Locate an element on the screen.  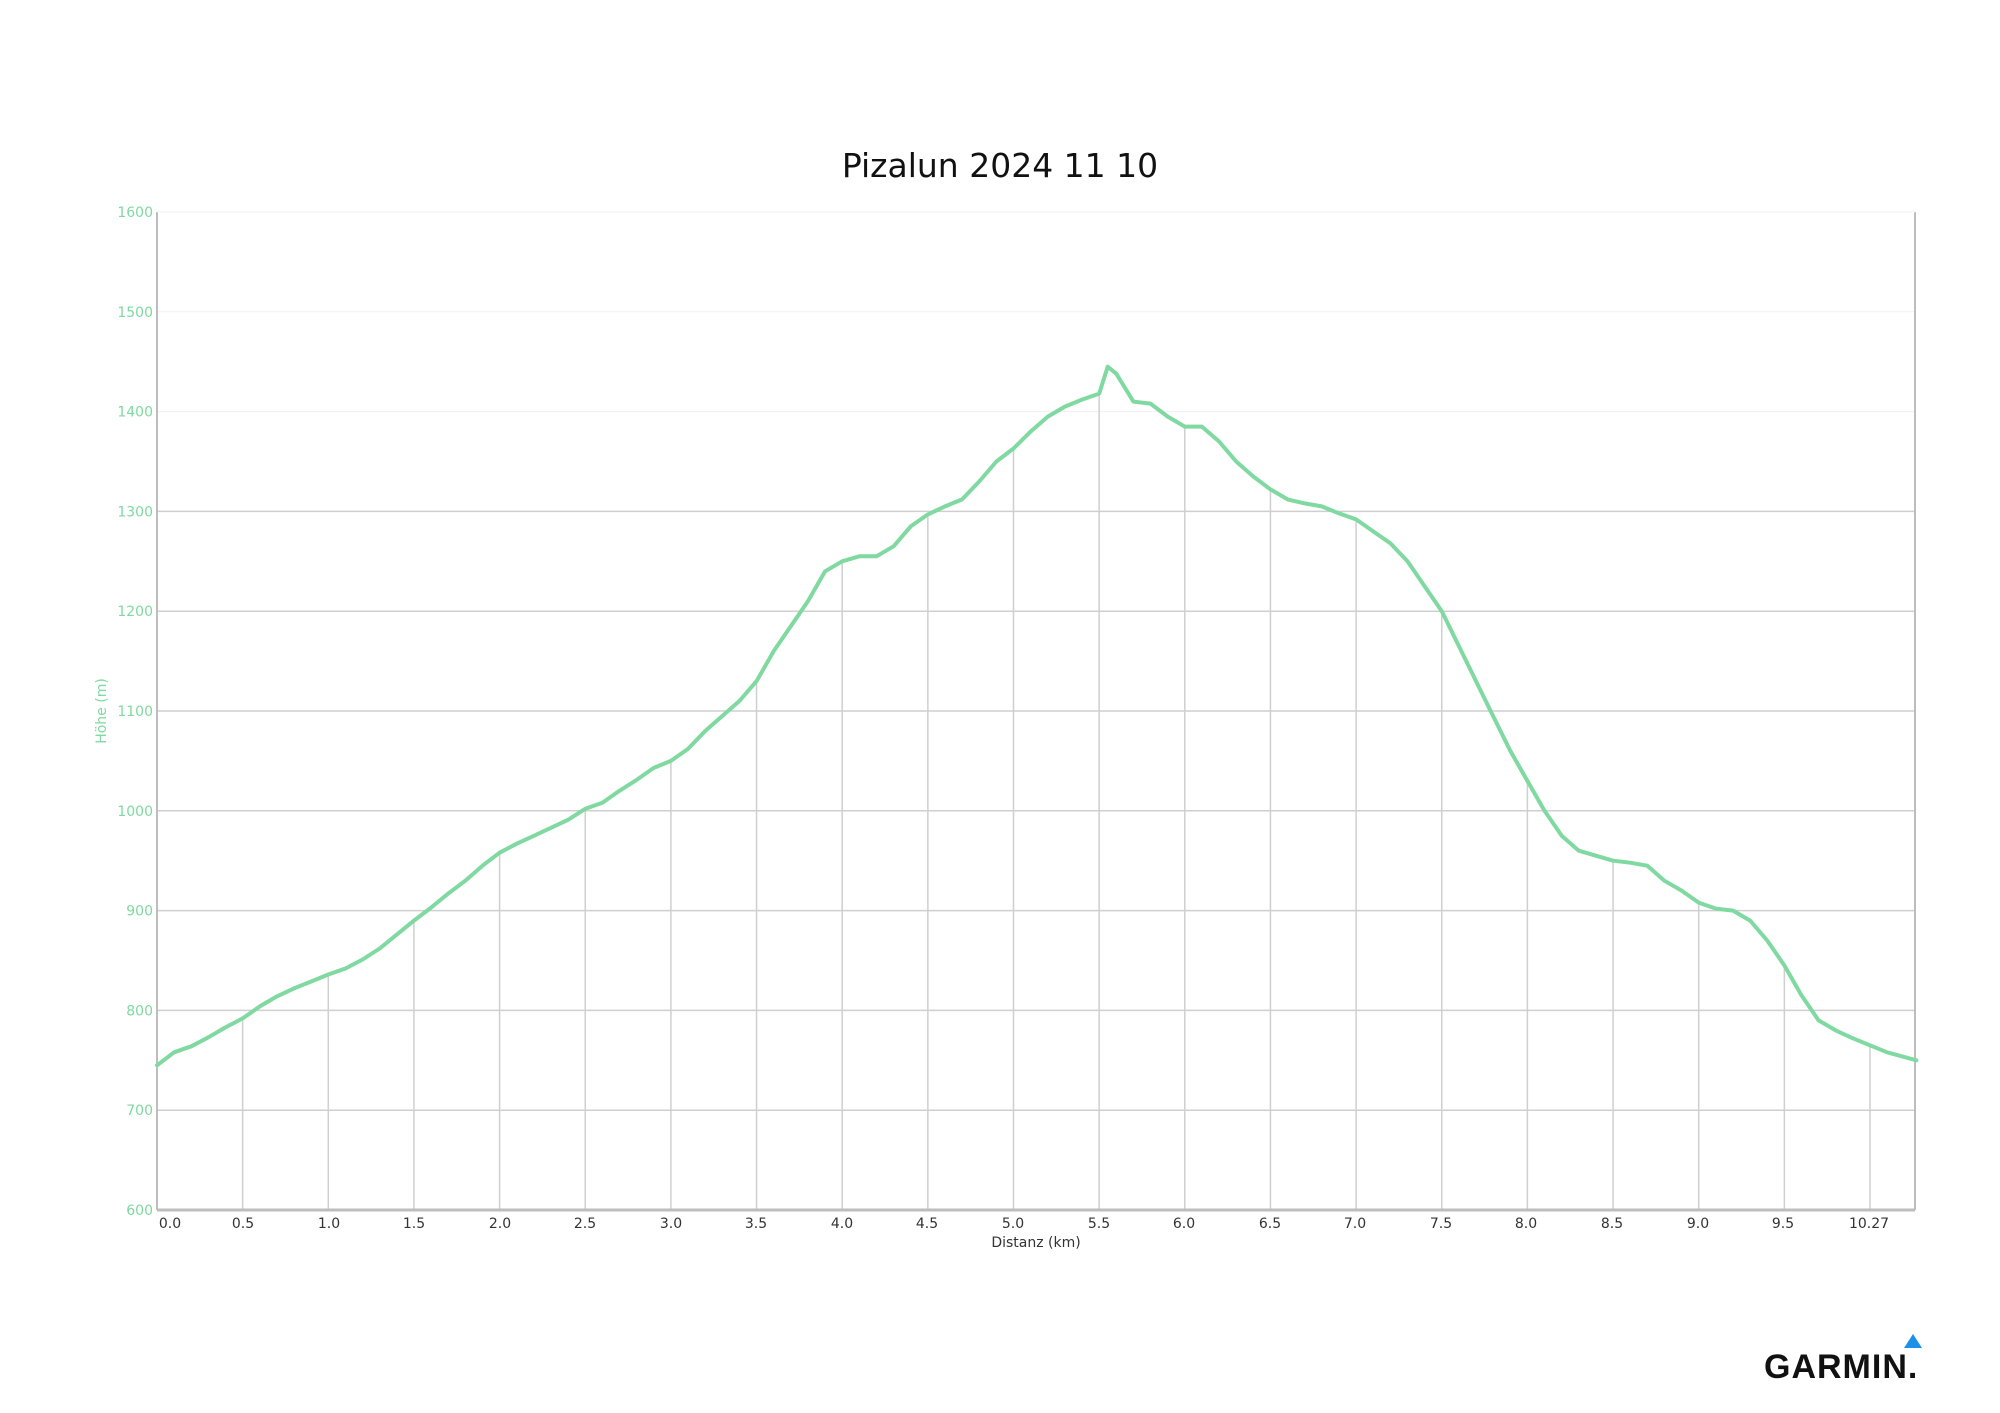
y-tick-label: 1500 is located at coordinates (135, 313).